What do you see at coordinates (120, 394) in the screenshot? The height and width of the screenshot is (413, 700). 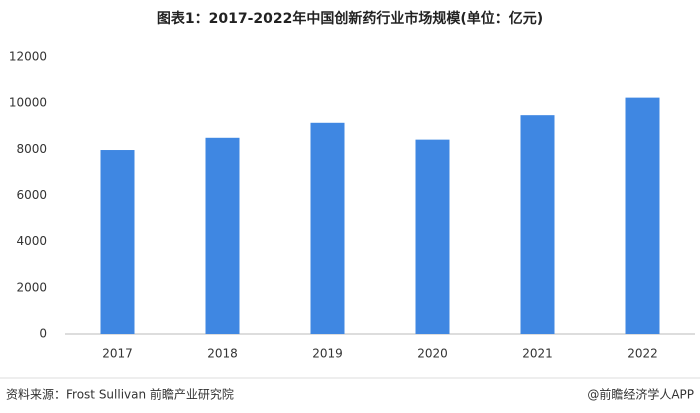 I see `source-note: 资料来源：Frost Sullivan 前瞻产业研究院` at bounding box center [120, 394].